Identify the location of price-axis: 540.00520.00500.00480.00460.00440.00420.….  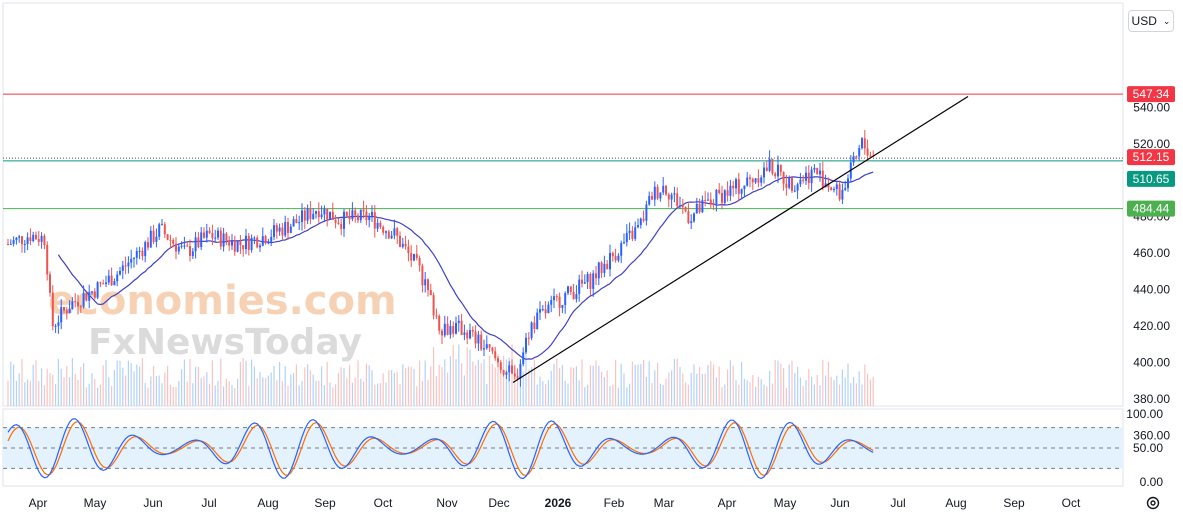
(1151, 271).